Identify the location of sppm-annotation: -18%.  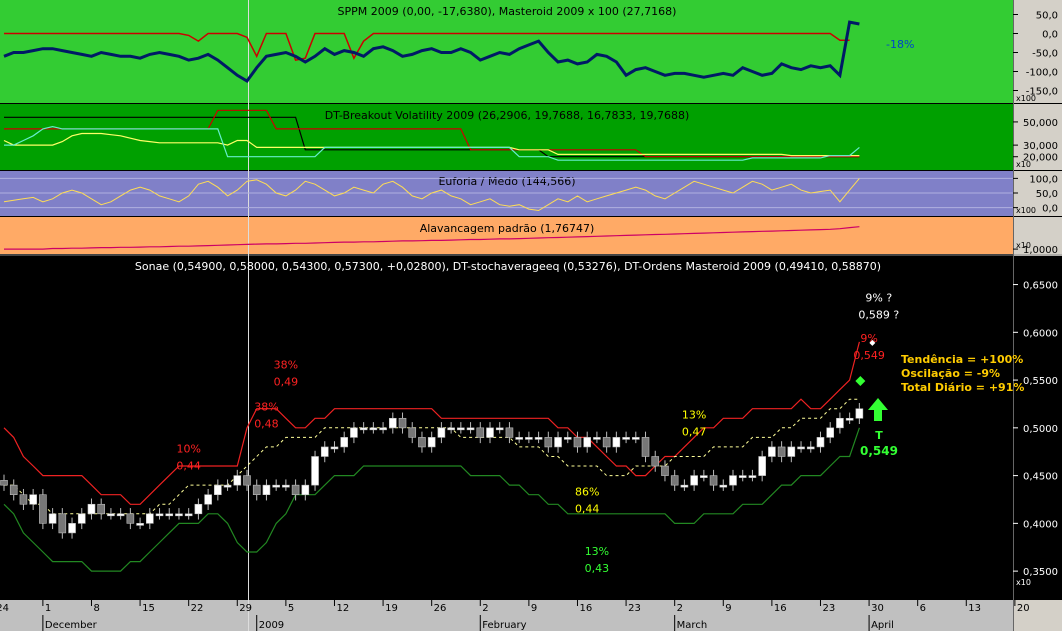
(900, 44).